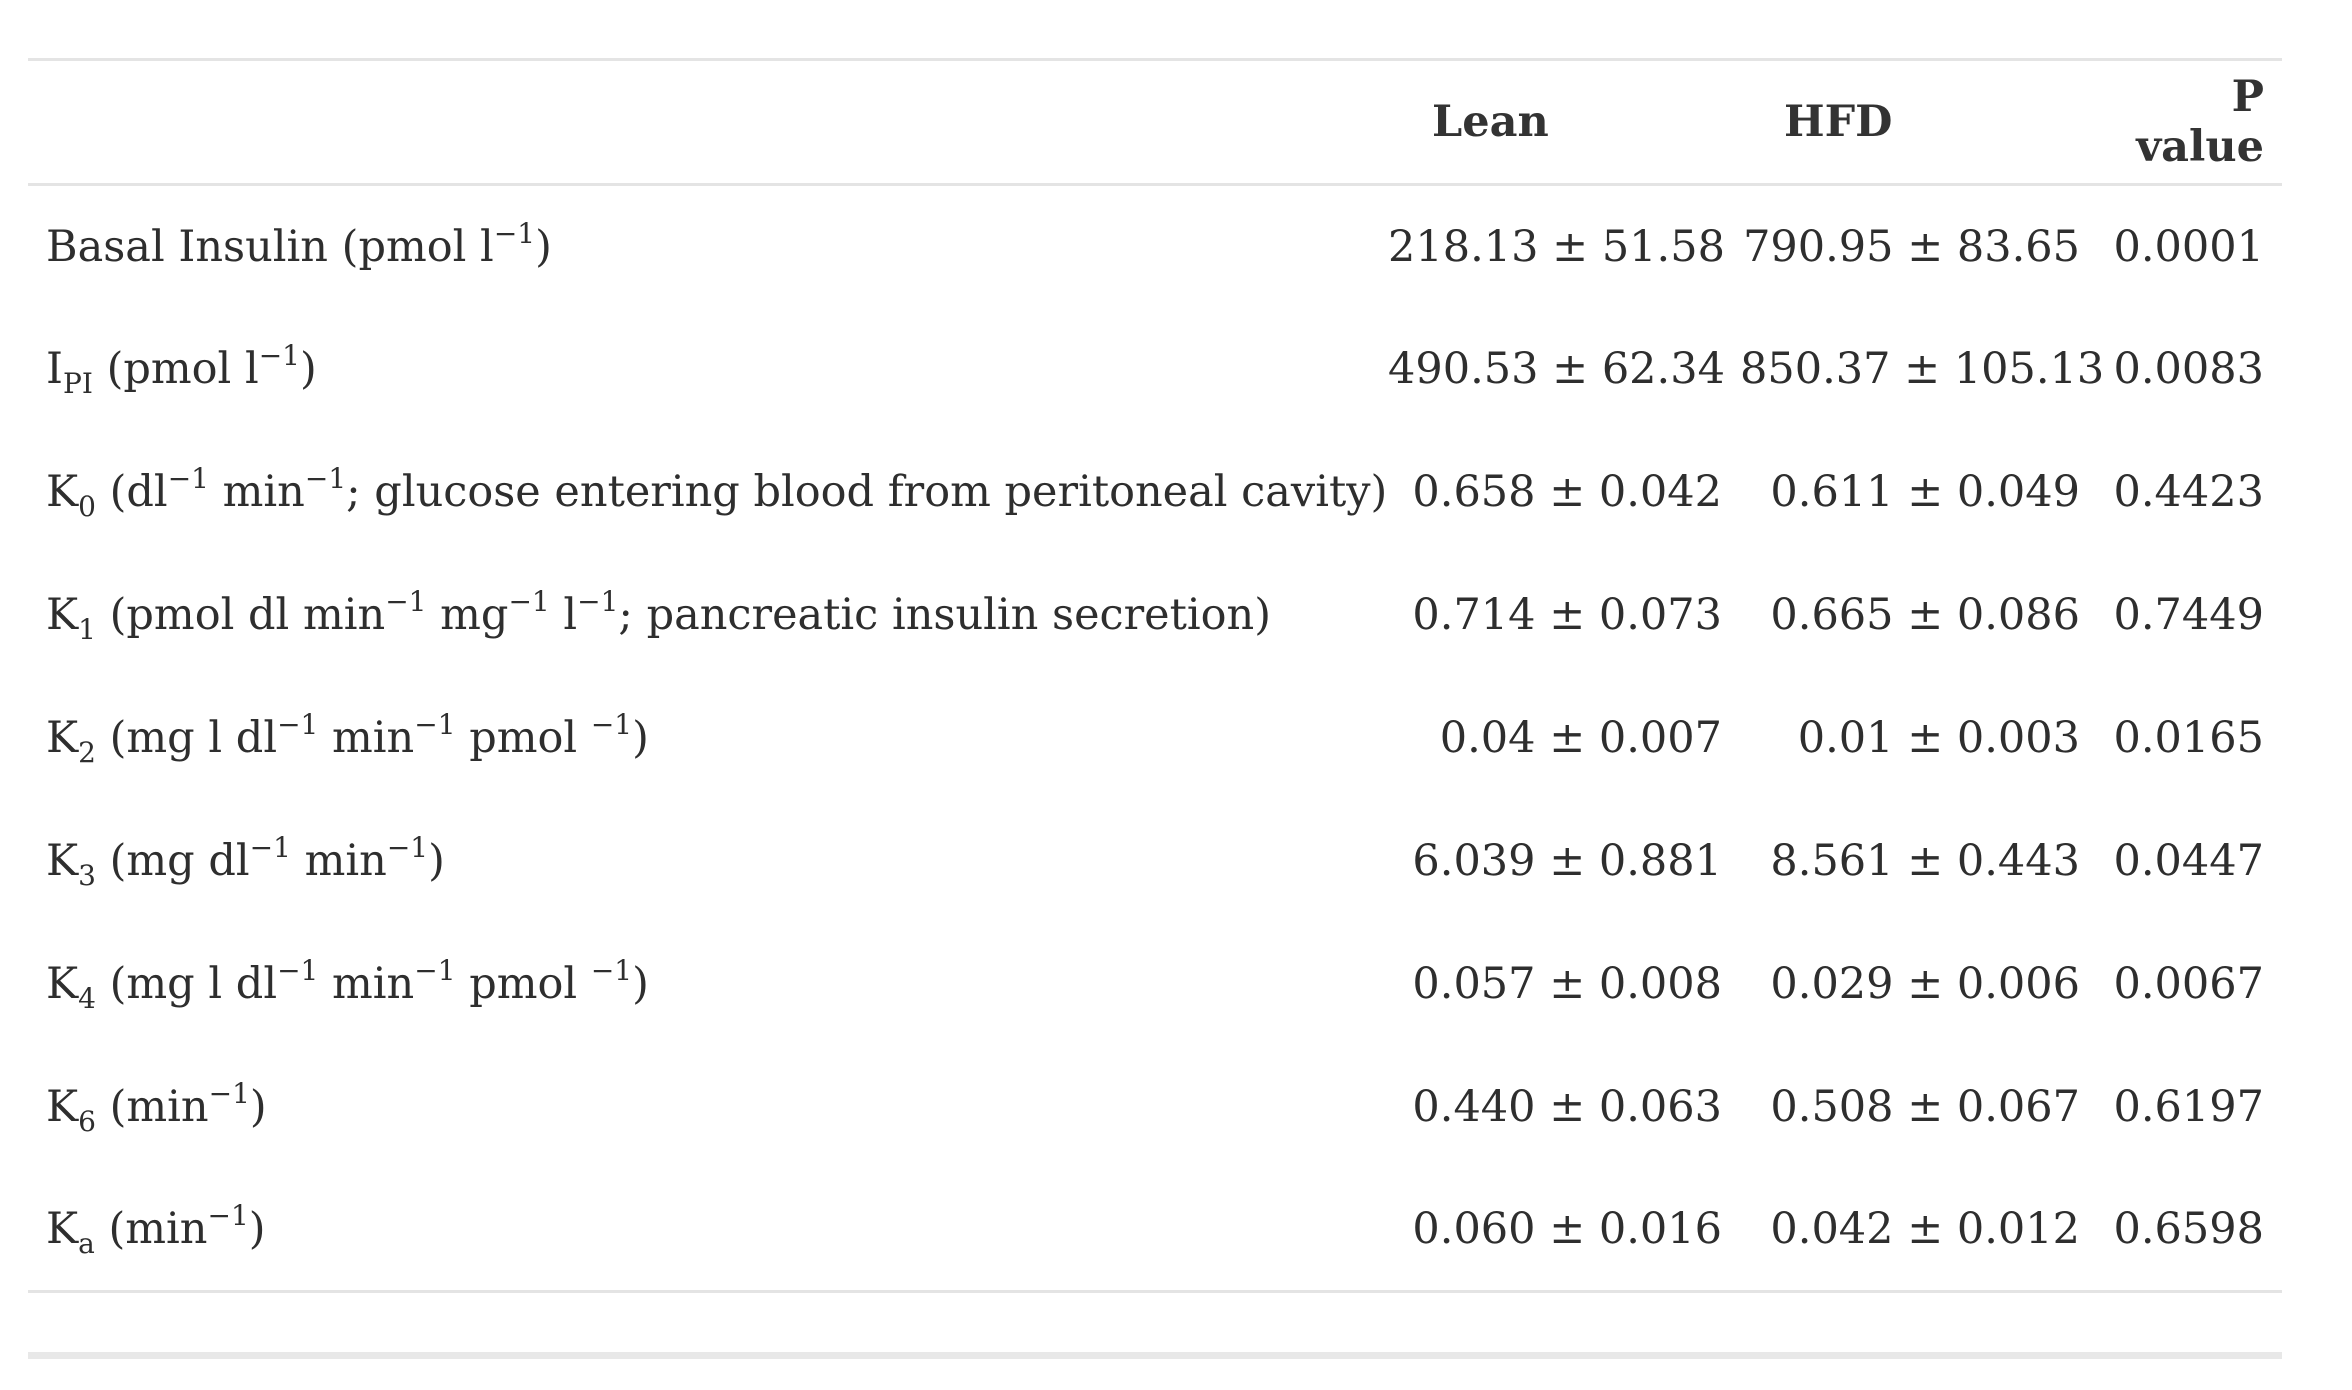 This screenshot has width=2352, height=1390. Describe the element at coordinates (708, 984) in the screenshot. I see `parameter-cell: K4 (mg l dl−1 min−1 pmol −1)` at that location.